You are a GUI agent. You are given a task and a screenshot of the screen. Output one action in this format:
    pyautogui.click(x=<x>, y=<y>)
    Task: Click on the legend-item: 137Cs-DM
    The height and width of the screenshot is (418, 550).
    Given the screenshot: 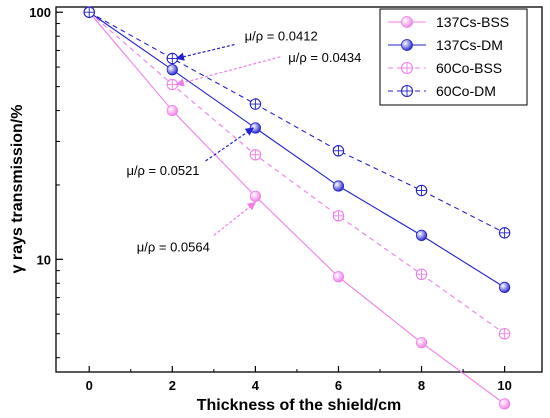 What is the action you would take?
    pyautogui.click(x=445, y=45)
    